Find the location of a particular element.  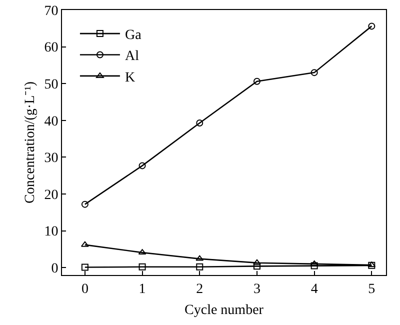

y-tick-label: 0 is located at coordinates (54, 269).